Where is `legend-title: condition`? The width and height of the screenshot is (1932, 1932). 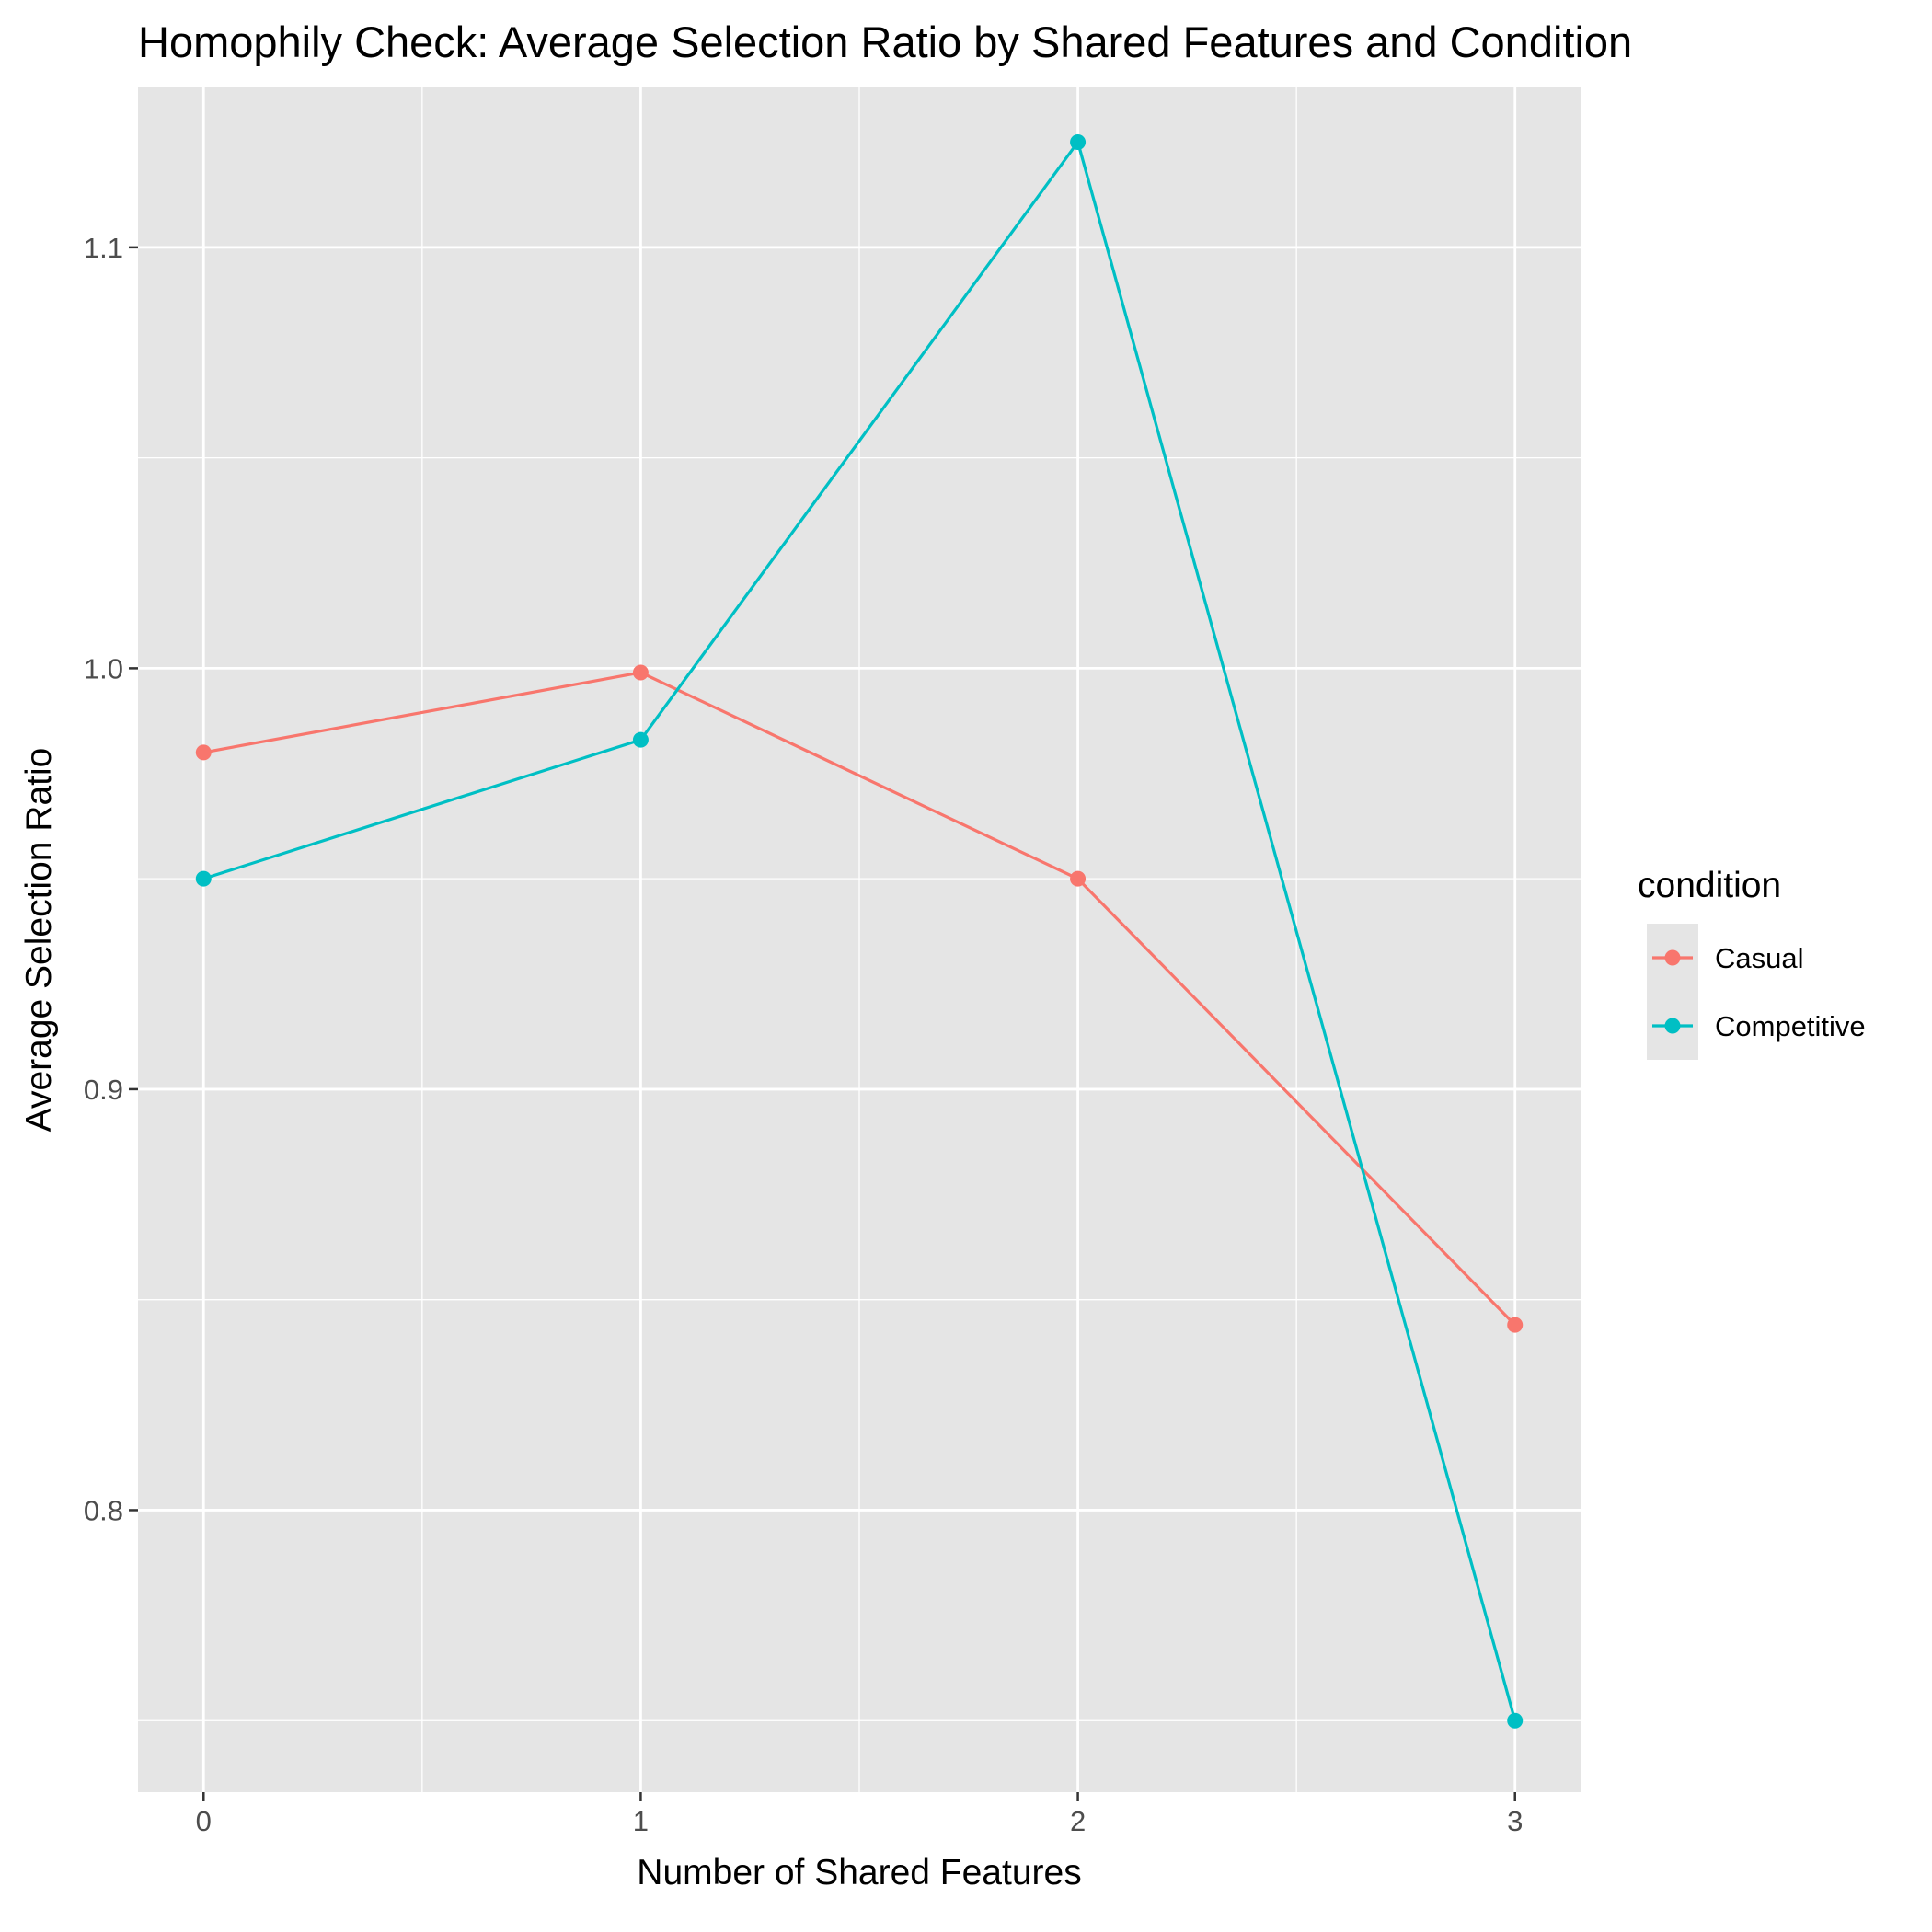
legend-title: condition is located at coordinates (1709, 885).